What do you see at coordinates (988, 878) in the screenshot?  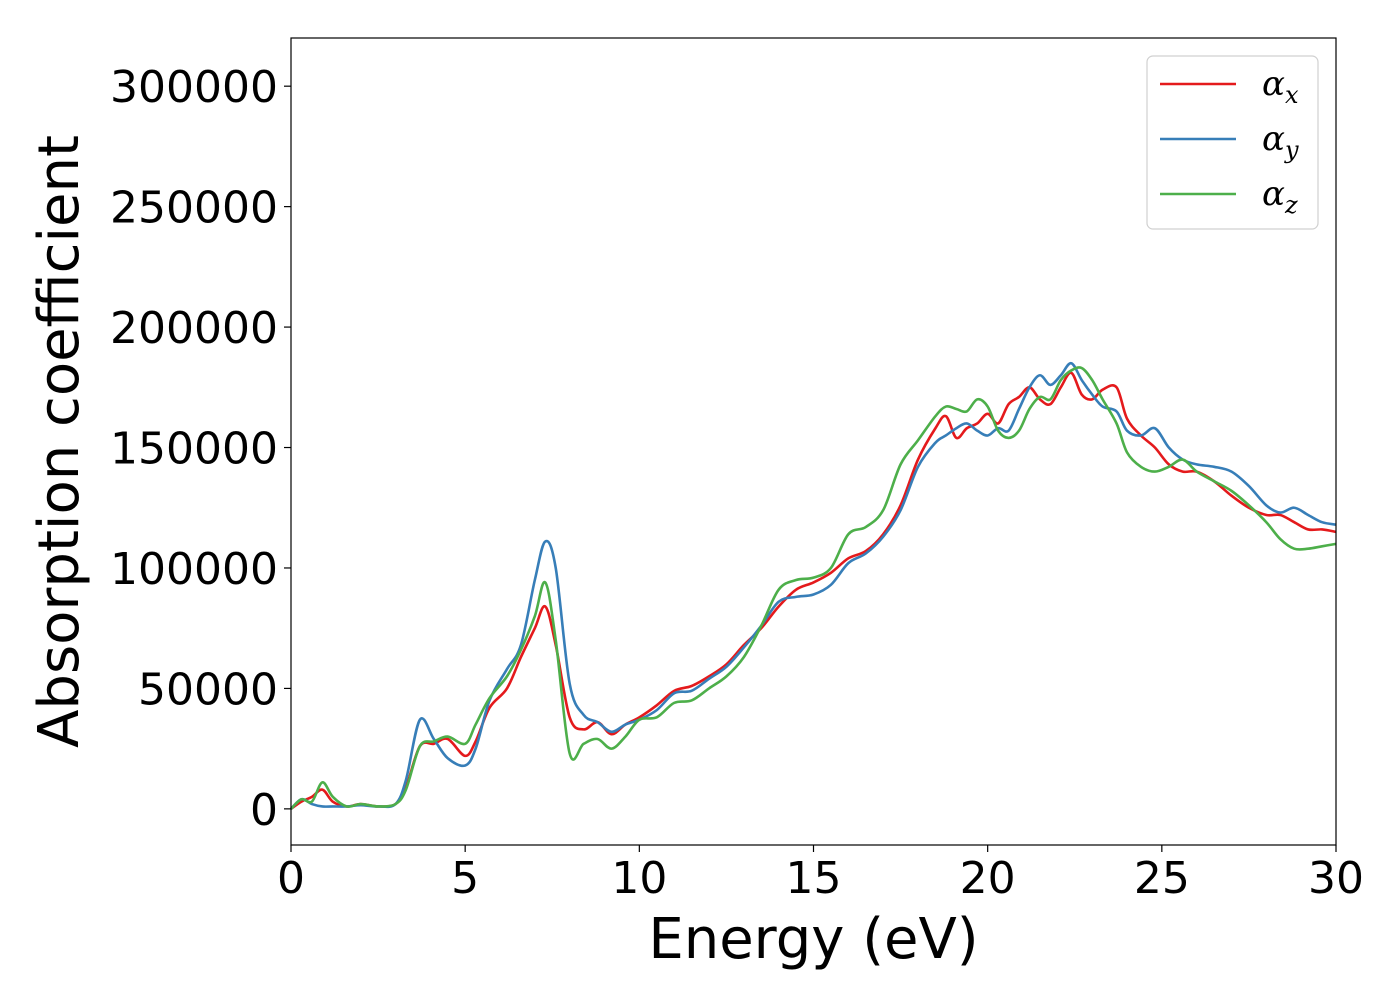 I see `x-tick-label: 20` at bounding box center [988, 878].